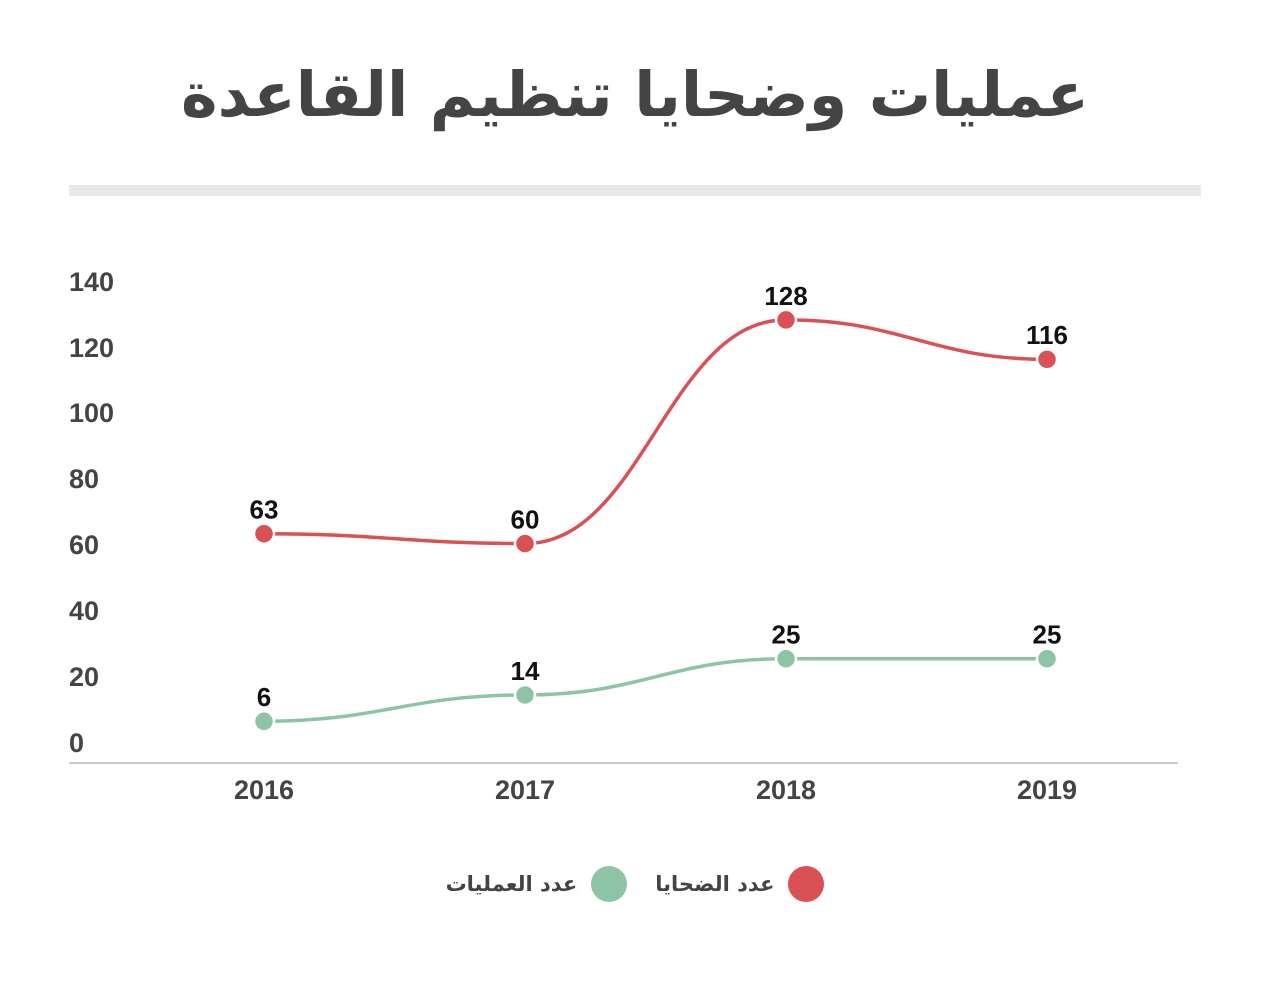 The height and width of the screenshot is (982, 1270). What do you see at coordinates (84, 545) in the screenshot?
I see `y-tick-label: 60` at bounding box center [84, 545].